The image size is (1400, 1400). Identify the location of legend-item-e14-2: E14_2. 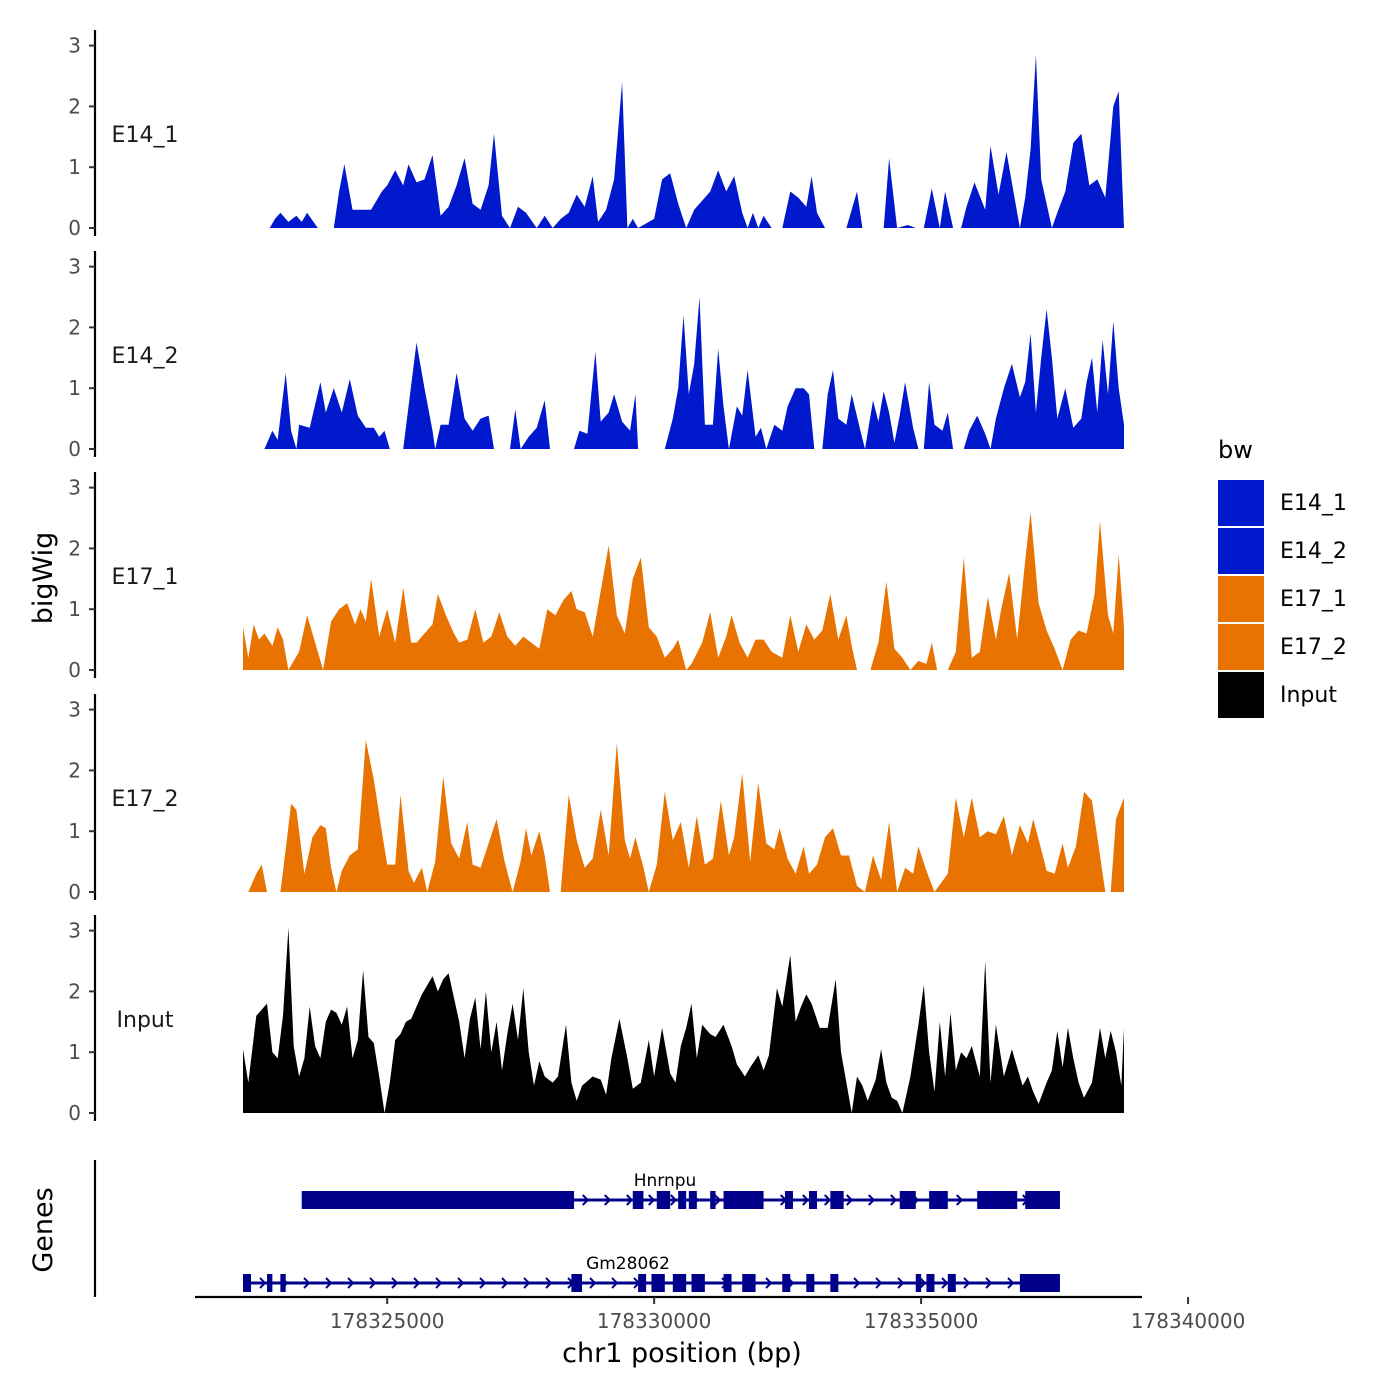
(1282, 551).